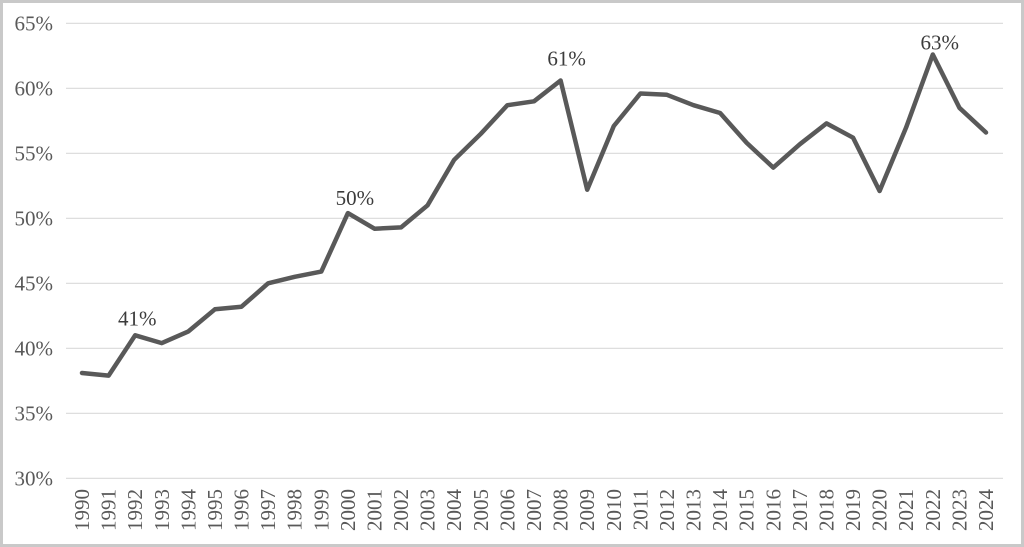 The image size is (1024, 547). What do you see at coordinates (188, 510) in the screenshot?
I see `x-axis-tick-label: 1994` at bounding box center [188, 510].